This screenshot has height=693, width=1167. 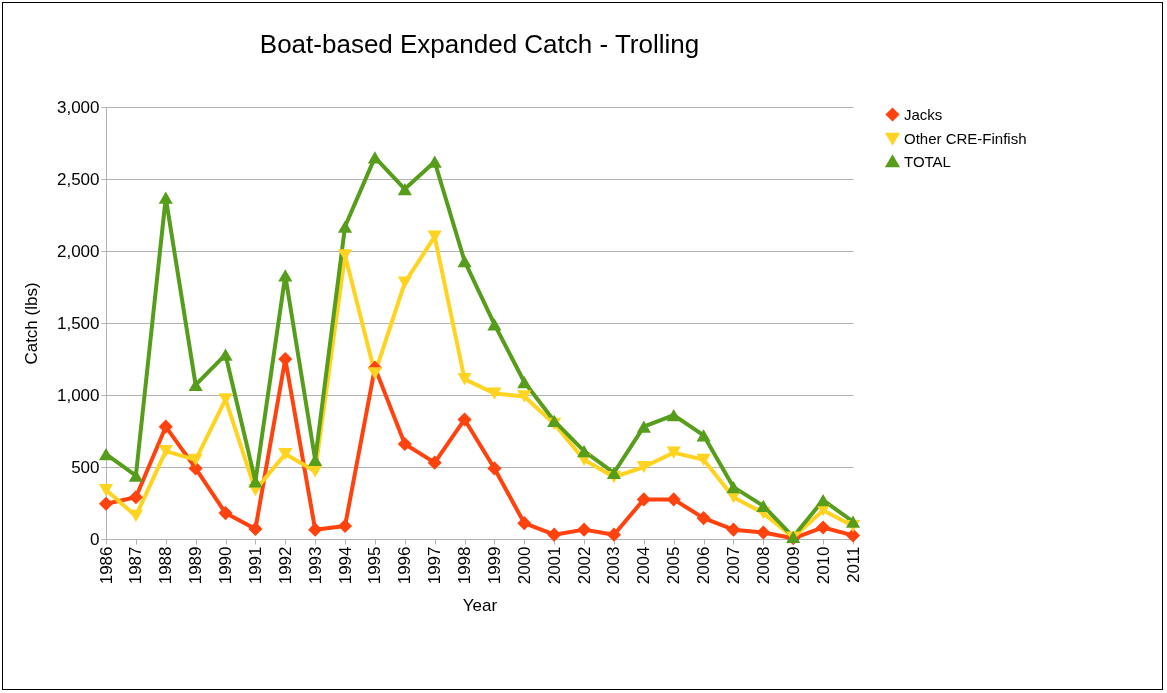 I want to click on y-tick-label: 0, so click(x=95, y=539).